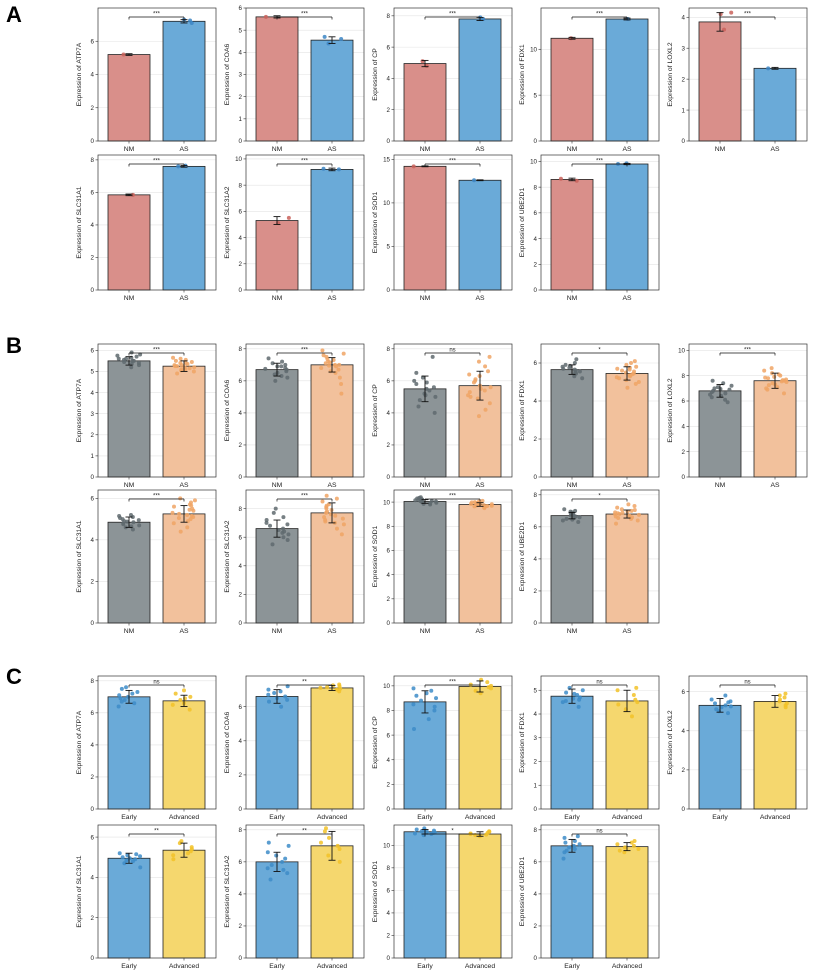 This screenshot has height=978, width=814. I want to click on chart-panel-b-8: 0 2 4 6 8 10 *** NM AS Expression of SOD1, so click(442, 562).